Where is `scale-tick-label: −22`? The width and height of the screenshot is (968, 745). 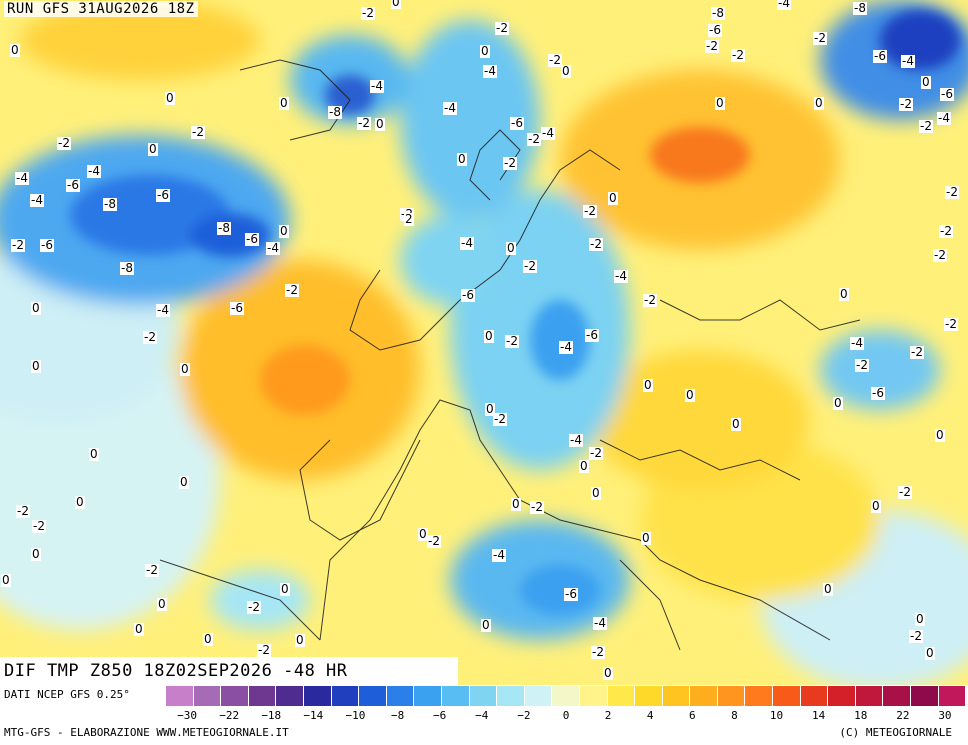
scale-tick-label: −22 is located at coordinates (229, 715).